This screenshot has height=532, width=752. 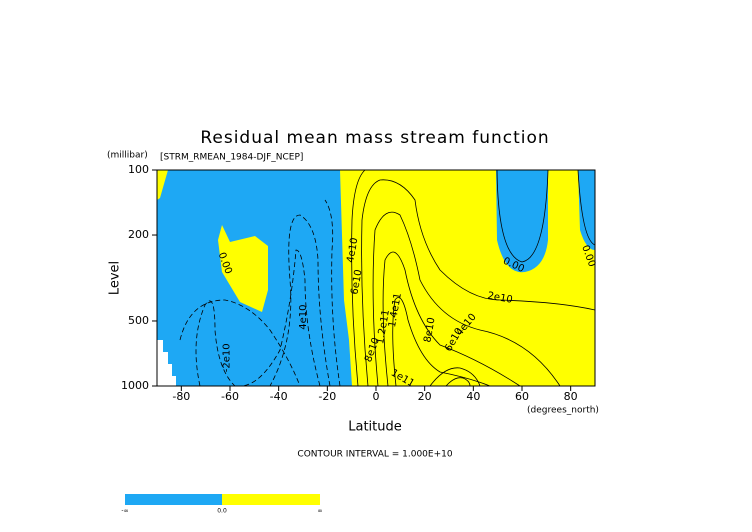 What do you see at coordinates (429, 330) in the screenshot?
I see `contour-label: 8e10` at bounding box center [429, 330].